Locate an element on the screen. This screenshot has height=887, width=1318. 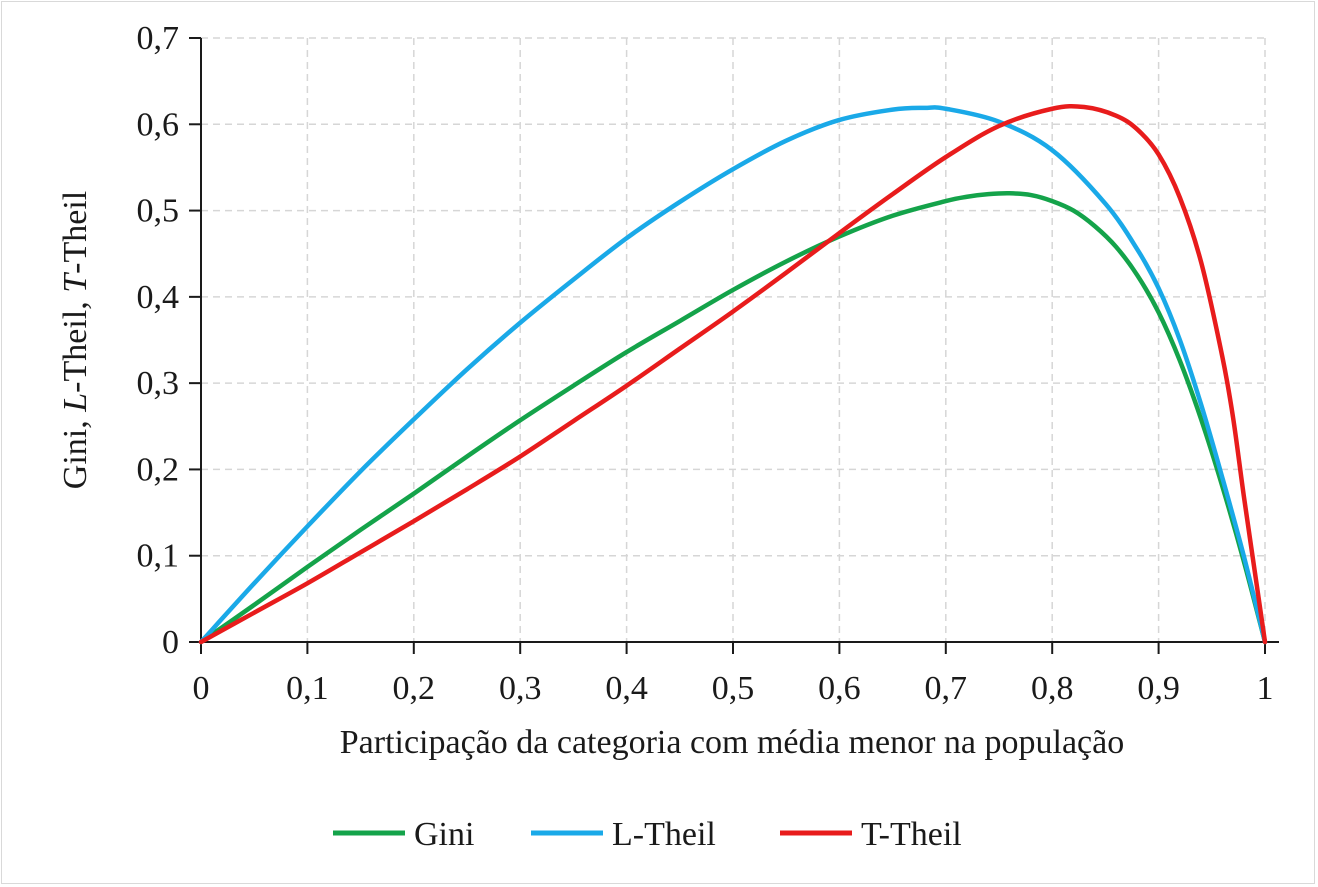
legend-label-gini: Gini is located at coordinates (444, 834).